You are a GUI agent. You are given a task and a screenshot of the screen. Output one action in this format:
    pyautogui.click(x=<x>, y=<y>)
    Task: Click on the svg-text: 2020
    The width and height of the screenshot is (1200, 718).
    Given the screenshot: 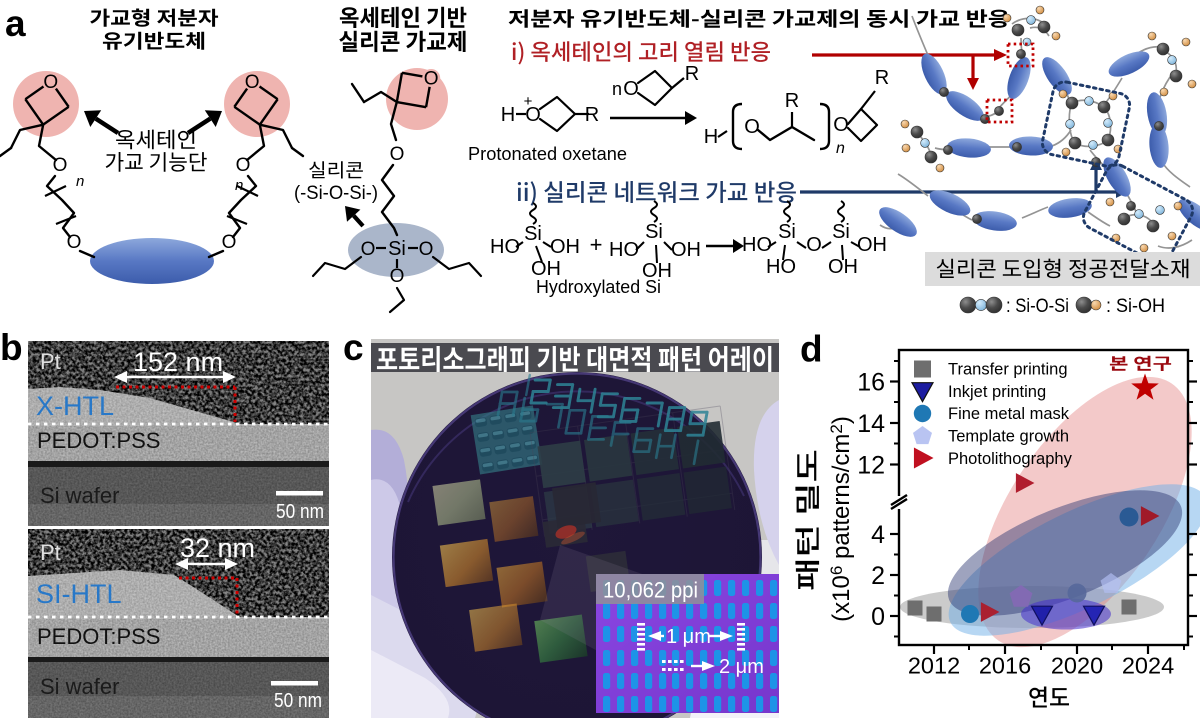 What is the action you would take?
    pyautogui.click(x=1077, y=666)
    